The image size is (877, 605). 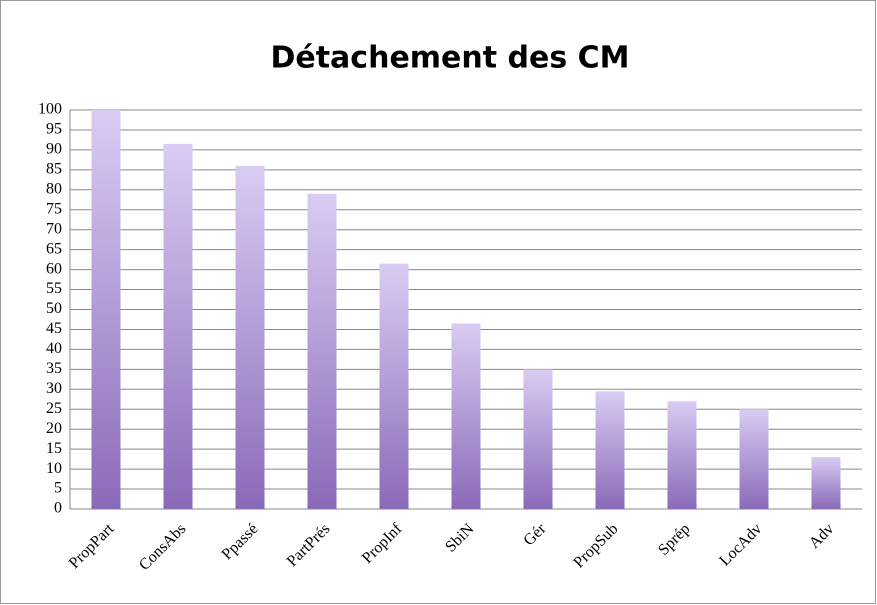 What do you see at coordinates (54, 169) in the screenshot?
I see `y-tick-label: 85` at bounding box center [54, 169].